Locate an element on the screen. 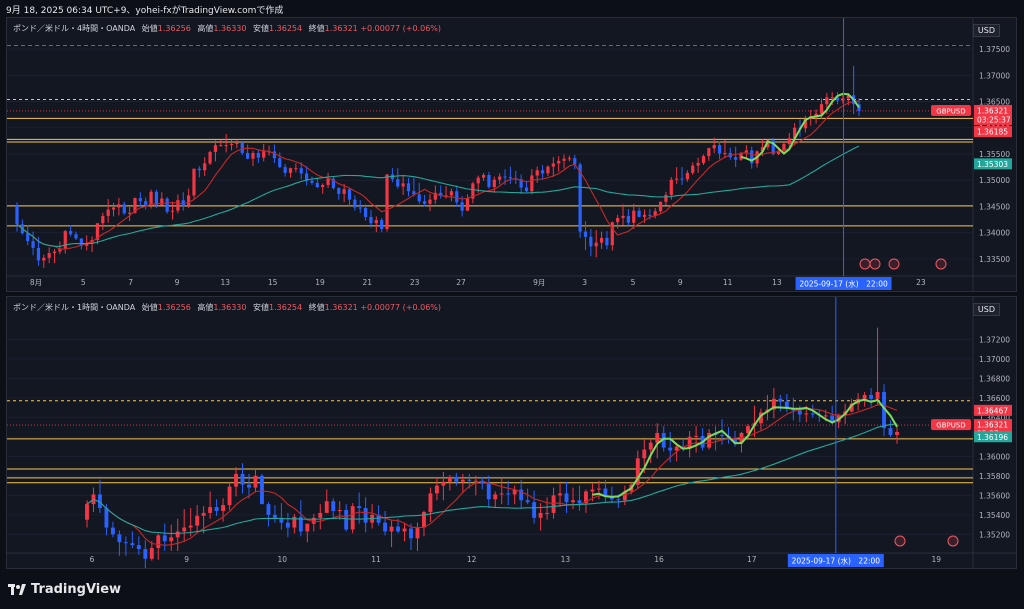 This screenshot has height=609, width=1024. symbol-badge-label: GBPUSD is located at coordinates (950, 111).